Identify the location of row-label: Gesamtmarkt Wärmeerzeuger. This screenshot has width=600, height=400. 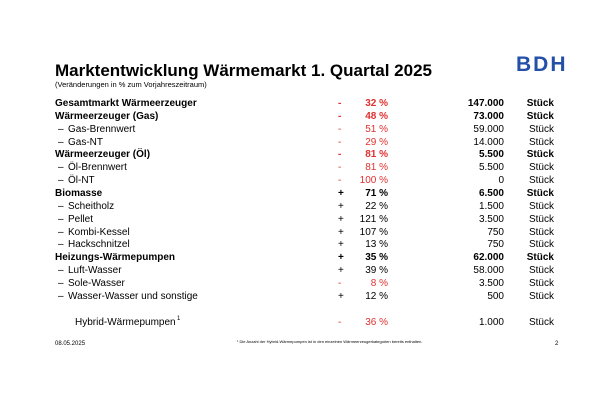
(126, 103).